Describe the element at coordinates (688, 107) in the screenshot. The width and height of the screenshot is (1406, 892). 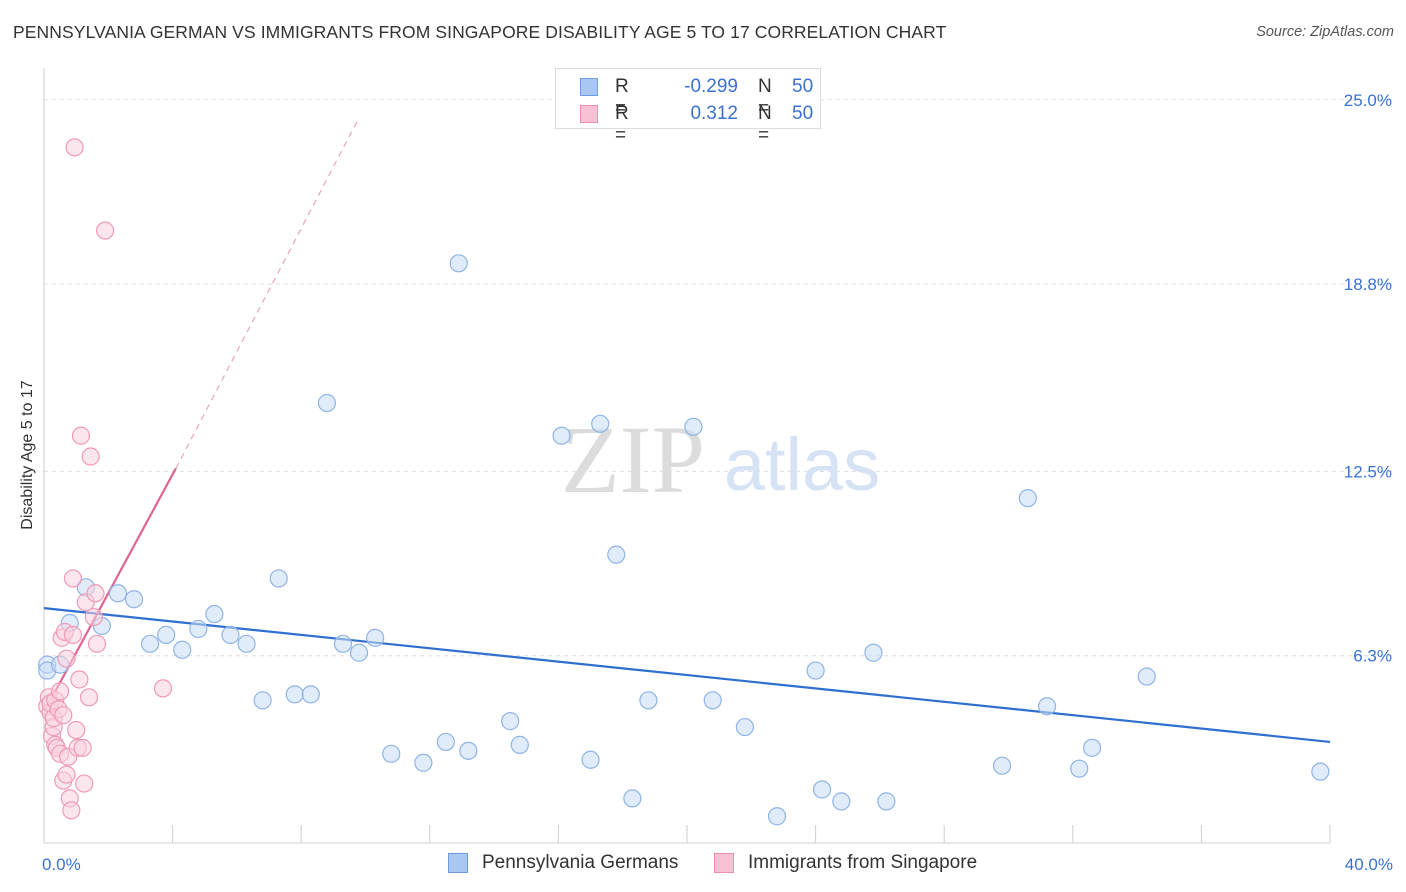
I see `correlation-legend: R = -0.299 N = 50 R = 0.312 N = 50` at that location.